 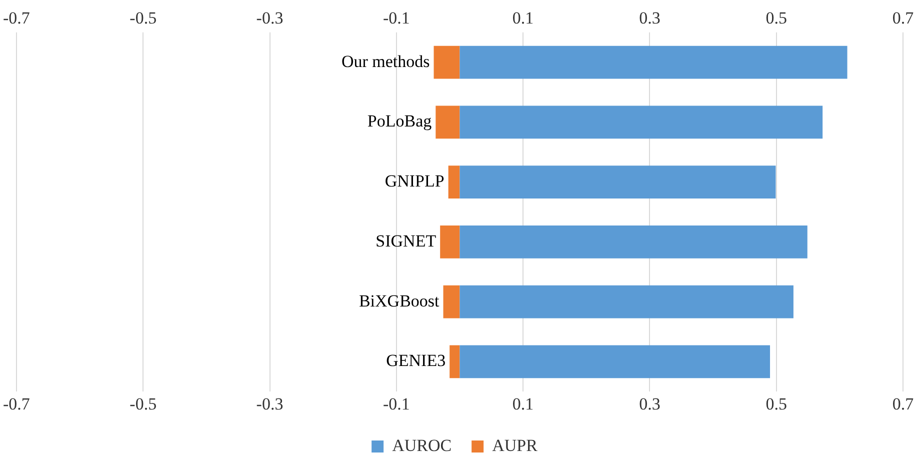 What do you see at coordinates (776, 18) in the screenshot?
I see `x-tick-label: 0.5` at bounding box center [776, 18].